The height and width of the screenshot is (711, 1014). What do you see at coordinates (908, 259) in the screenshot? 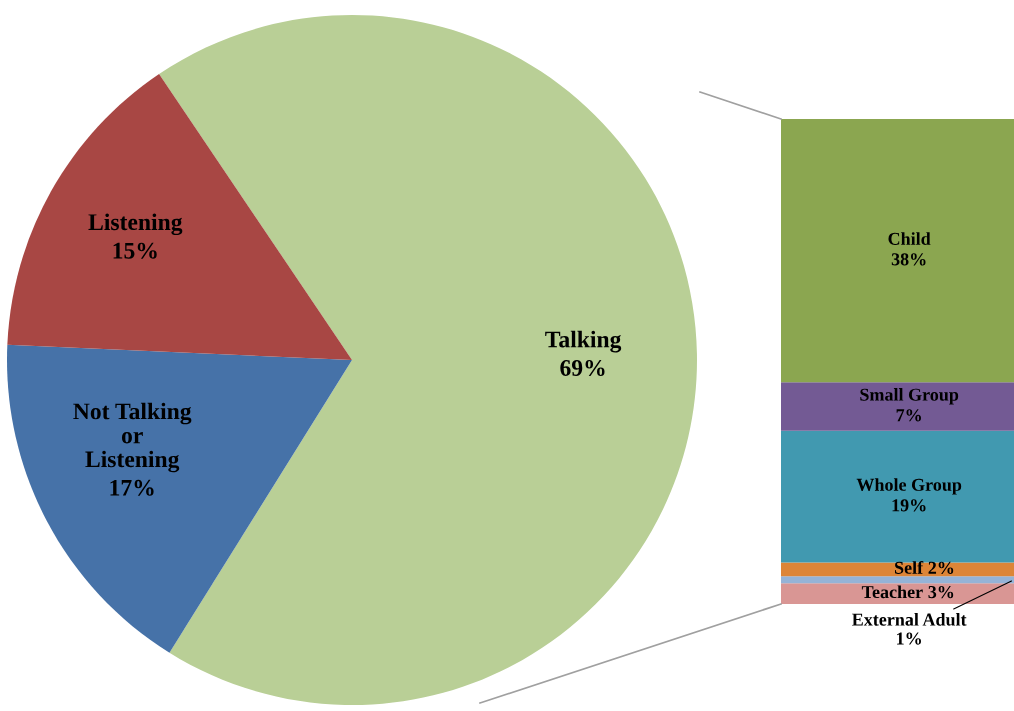
I see `data-label: 38%` at bounding box center [908, 259].